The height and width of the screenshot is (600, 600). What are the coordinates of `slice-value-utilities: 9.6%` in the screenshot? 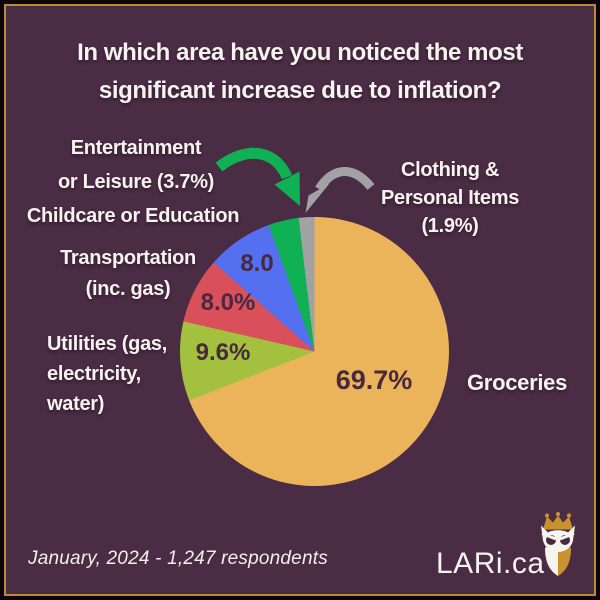 It's located at (223, 352).